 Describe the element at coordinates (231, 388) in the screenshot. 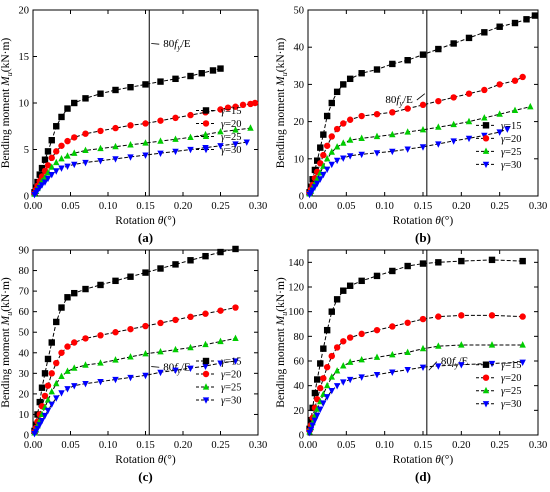

I see `legend-label: γ=25` at that location.